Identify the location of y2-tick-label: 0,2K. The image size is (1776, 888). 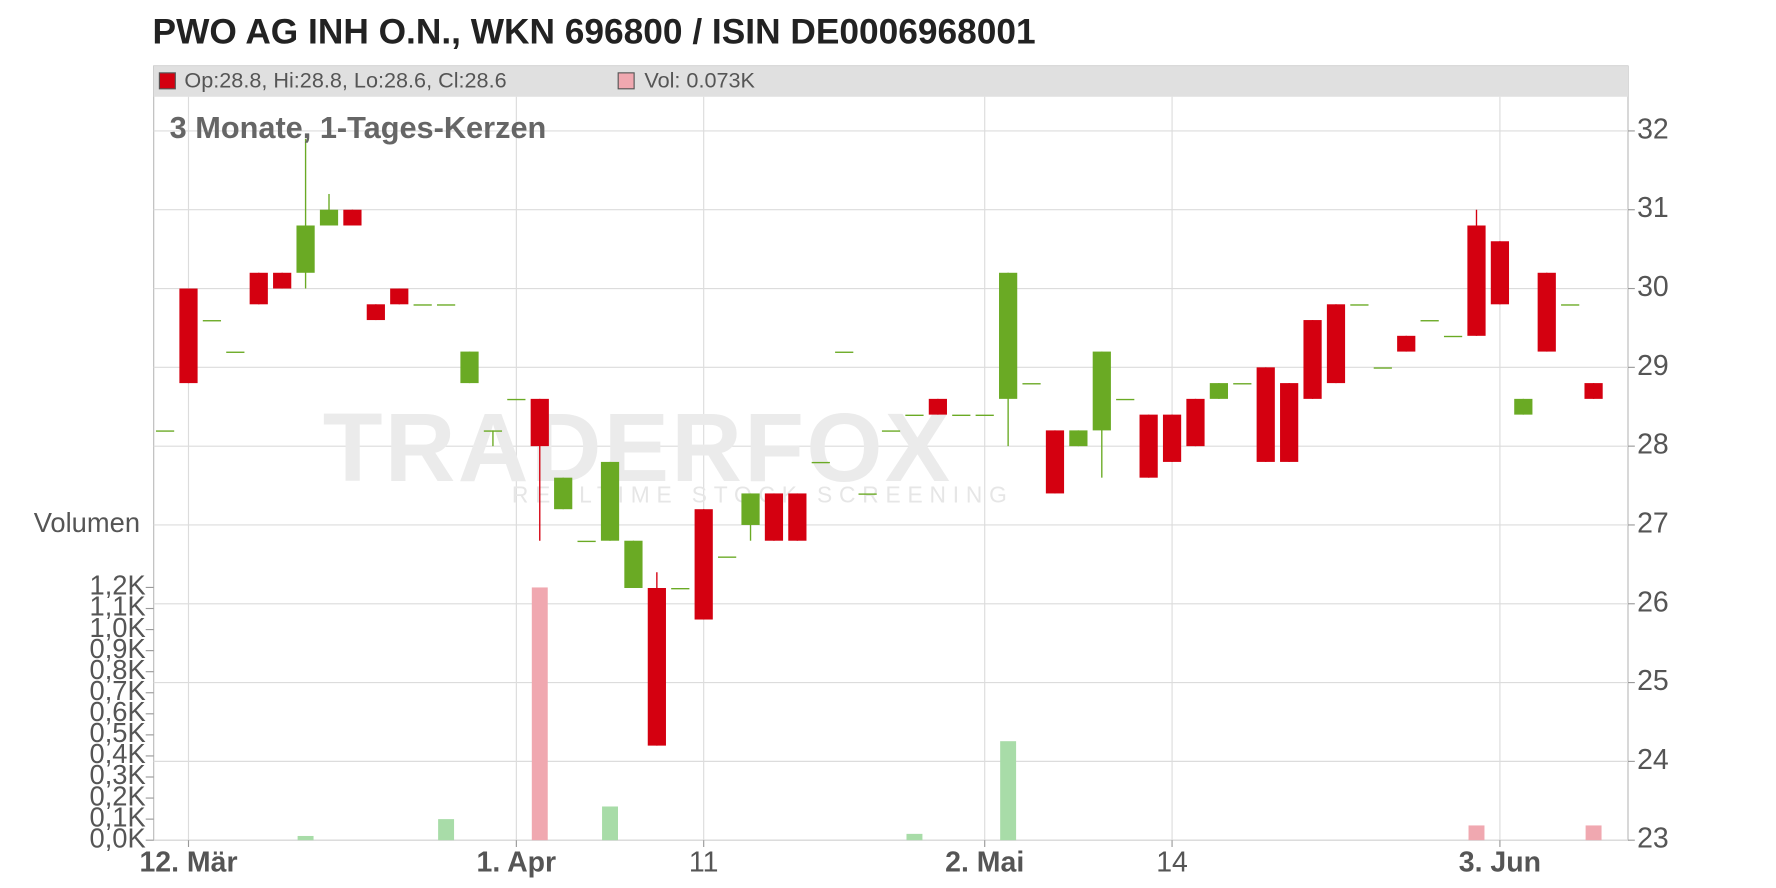
(118, 795).